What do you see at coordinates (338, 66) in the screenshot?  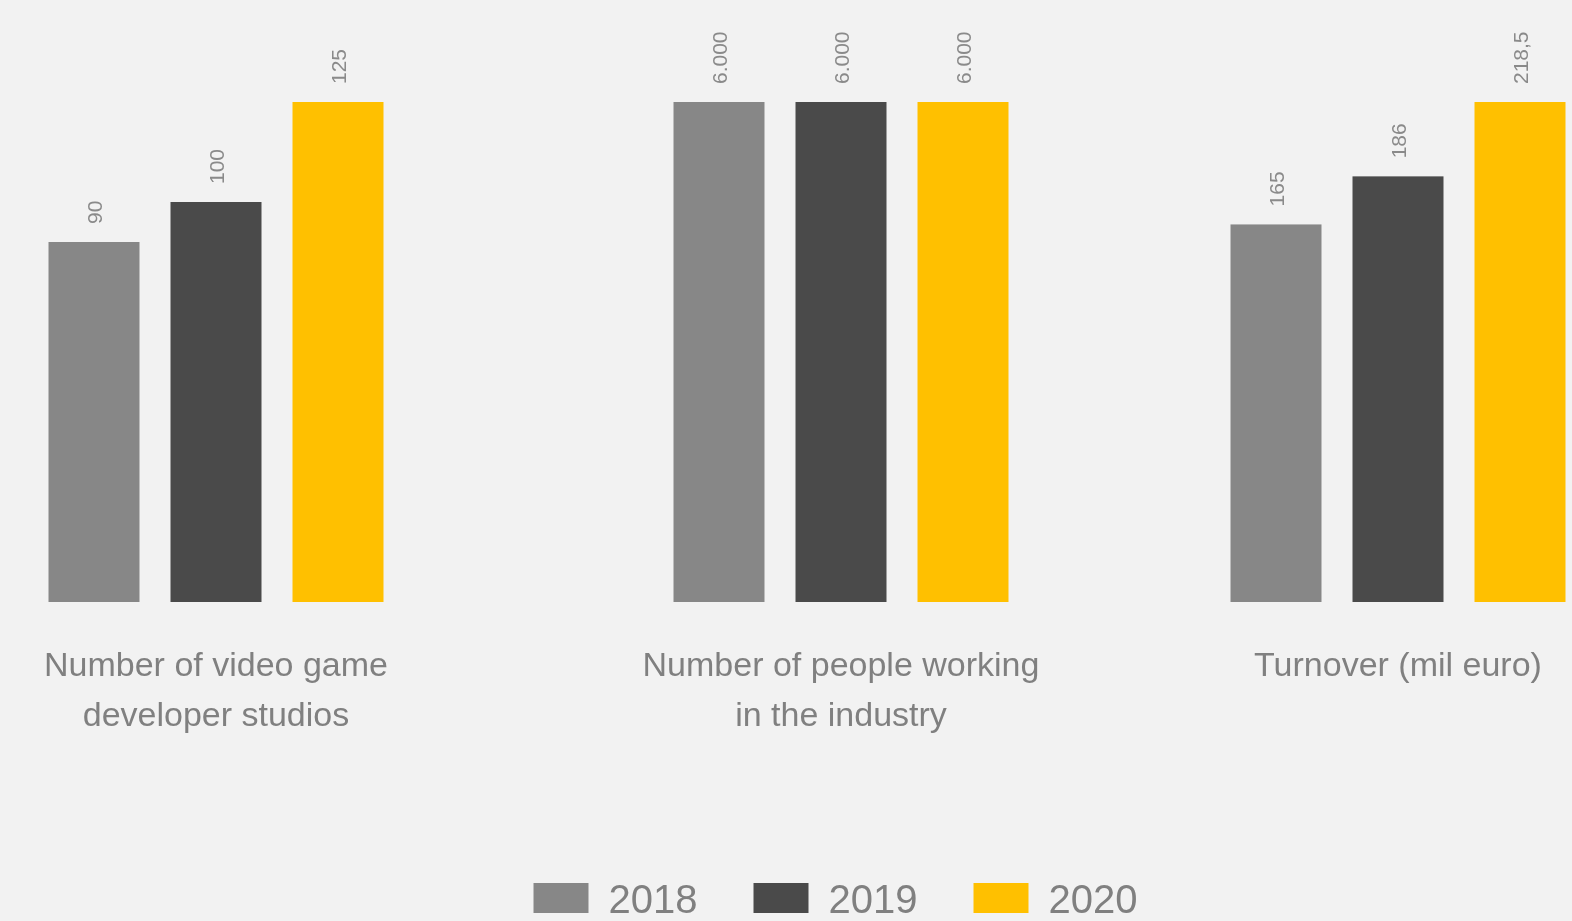 I see `data-label: 125` at bounding box center [338, 66].